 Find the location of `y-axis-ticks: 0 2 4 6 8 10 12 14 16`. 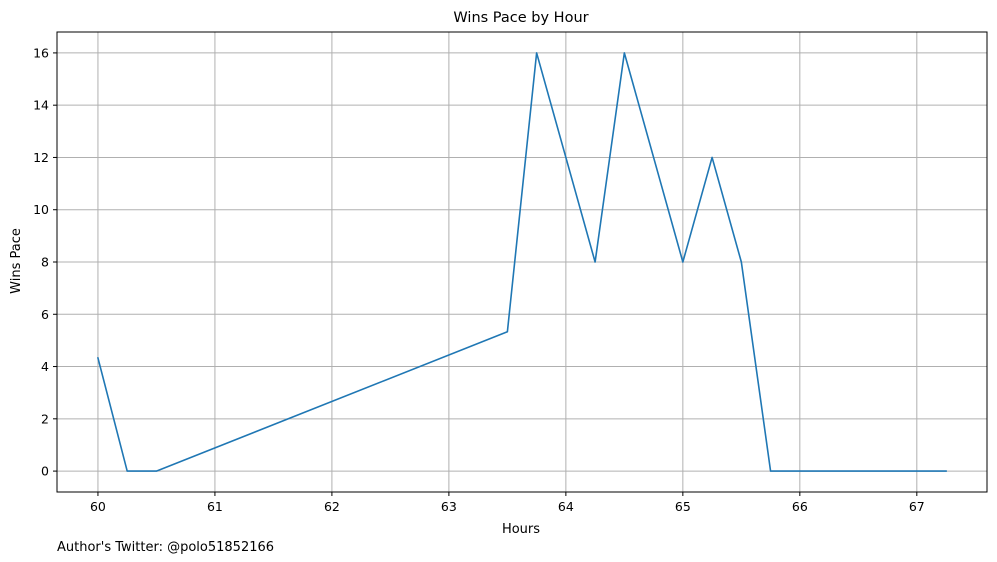

y-axis-ticks: 0 2 4 6 8 10 12 14 16 is located at coordinates (45, 262).